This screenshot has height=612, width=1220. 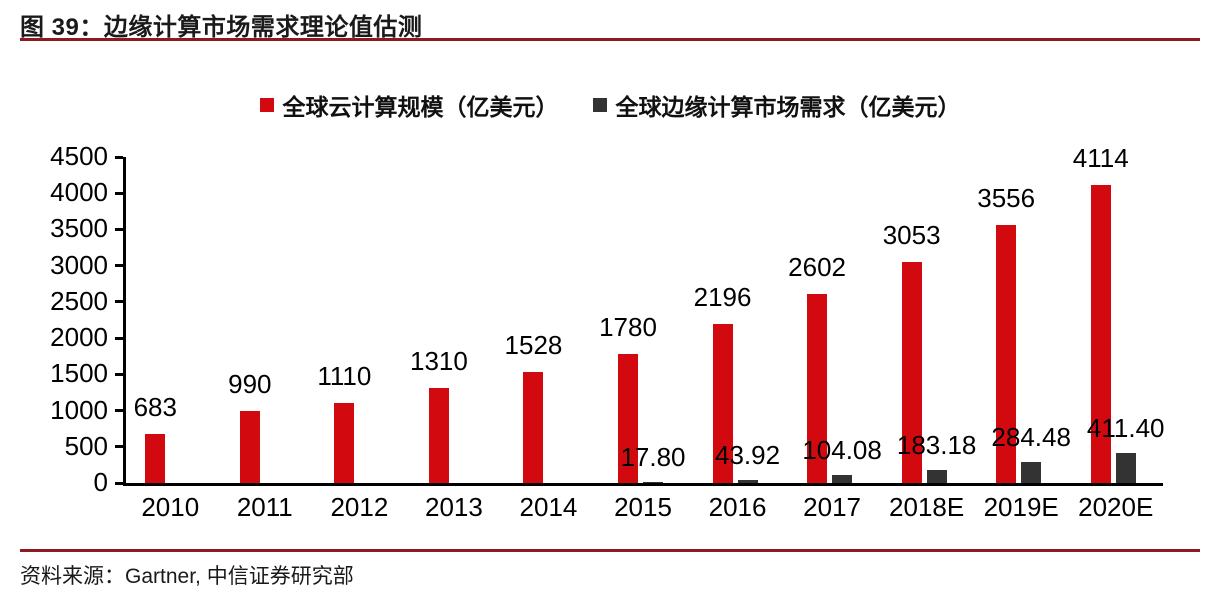 I want to click on bar-cloud-2018E, so click(x=911, y=372).